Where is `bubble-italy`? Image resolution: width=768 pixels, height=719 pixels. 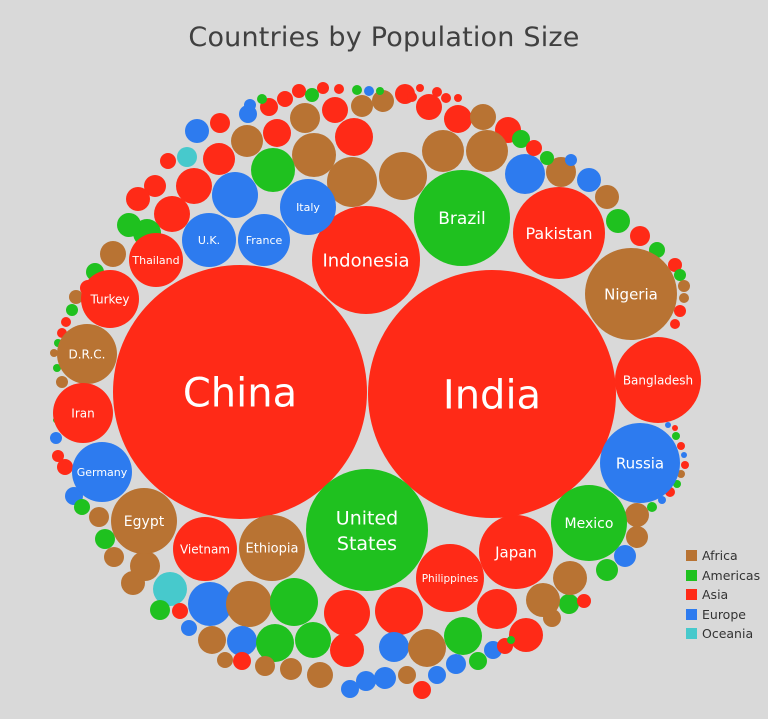 bubble-italy is located at coordinates (308, 207).